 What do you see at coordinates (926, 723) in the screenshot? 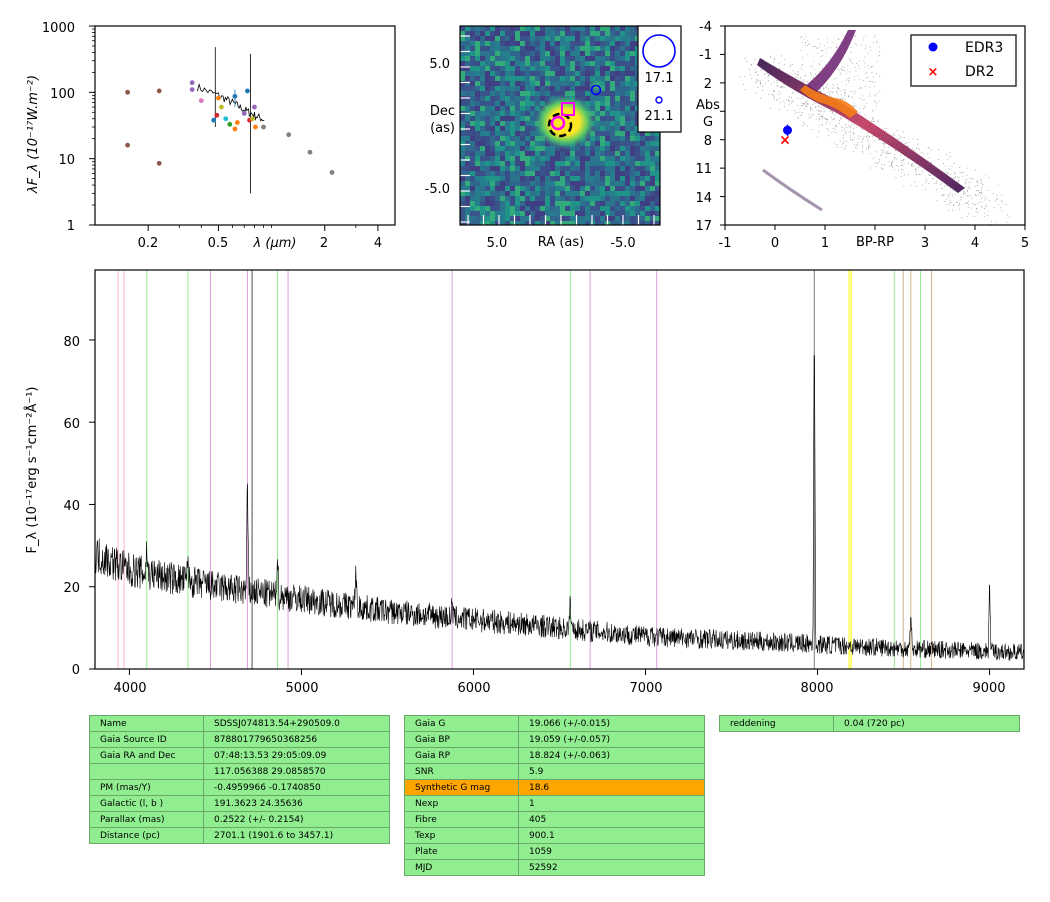
I see `table-value: 0.04 (720 pc)` at bounding box center [926, 723].